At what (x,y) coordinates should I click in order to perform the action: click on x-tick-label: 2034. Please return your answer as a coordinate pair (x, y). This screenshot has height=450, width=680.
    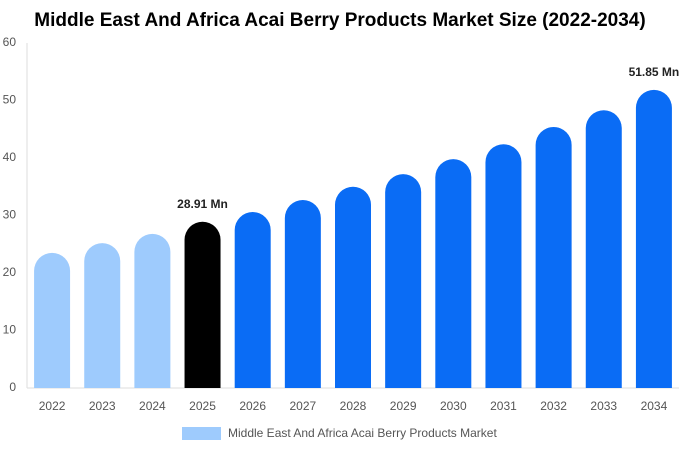
    Looking at the image, I should click on (654, 406).